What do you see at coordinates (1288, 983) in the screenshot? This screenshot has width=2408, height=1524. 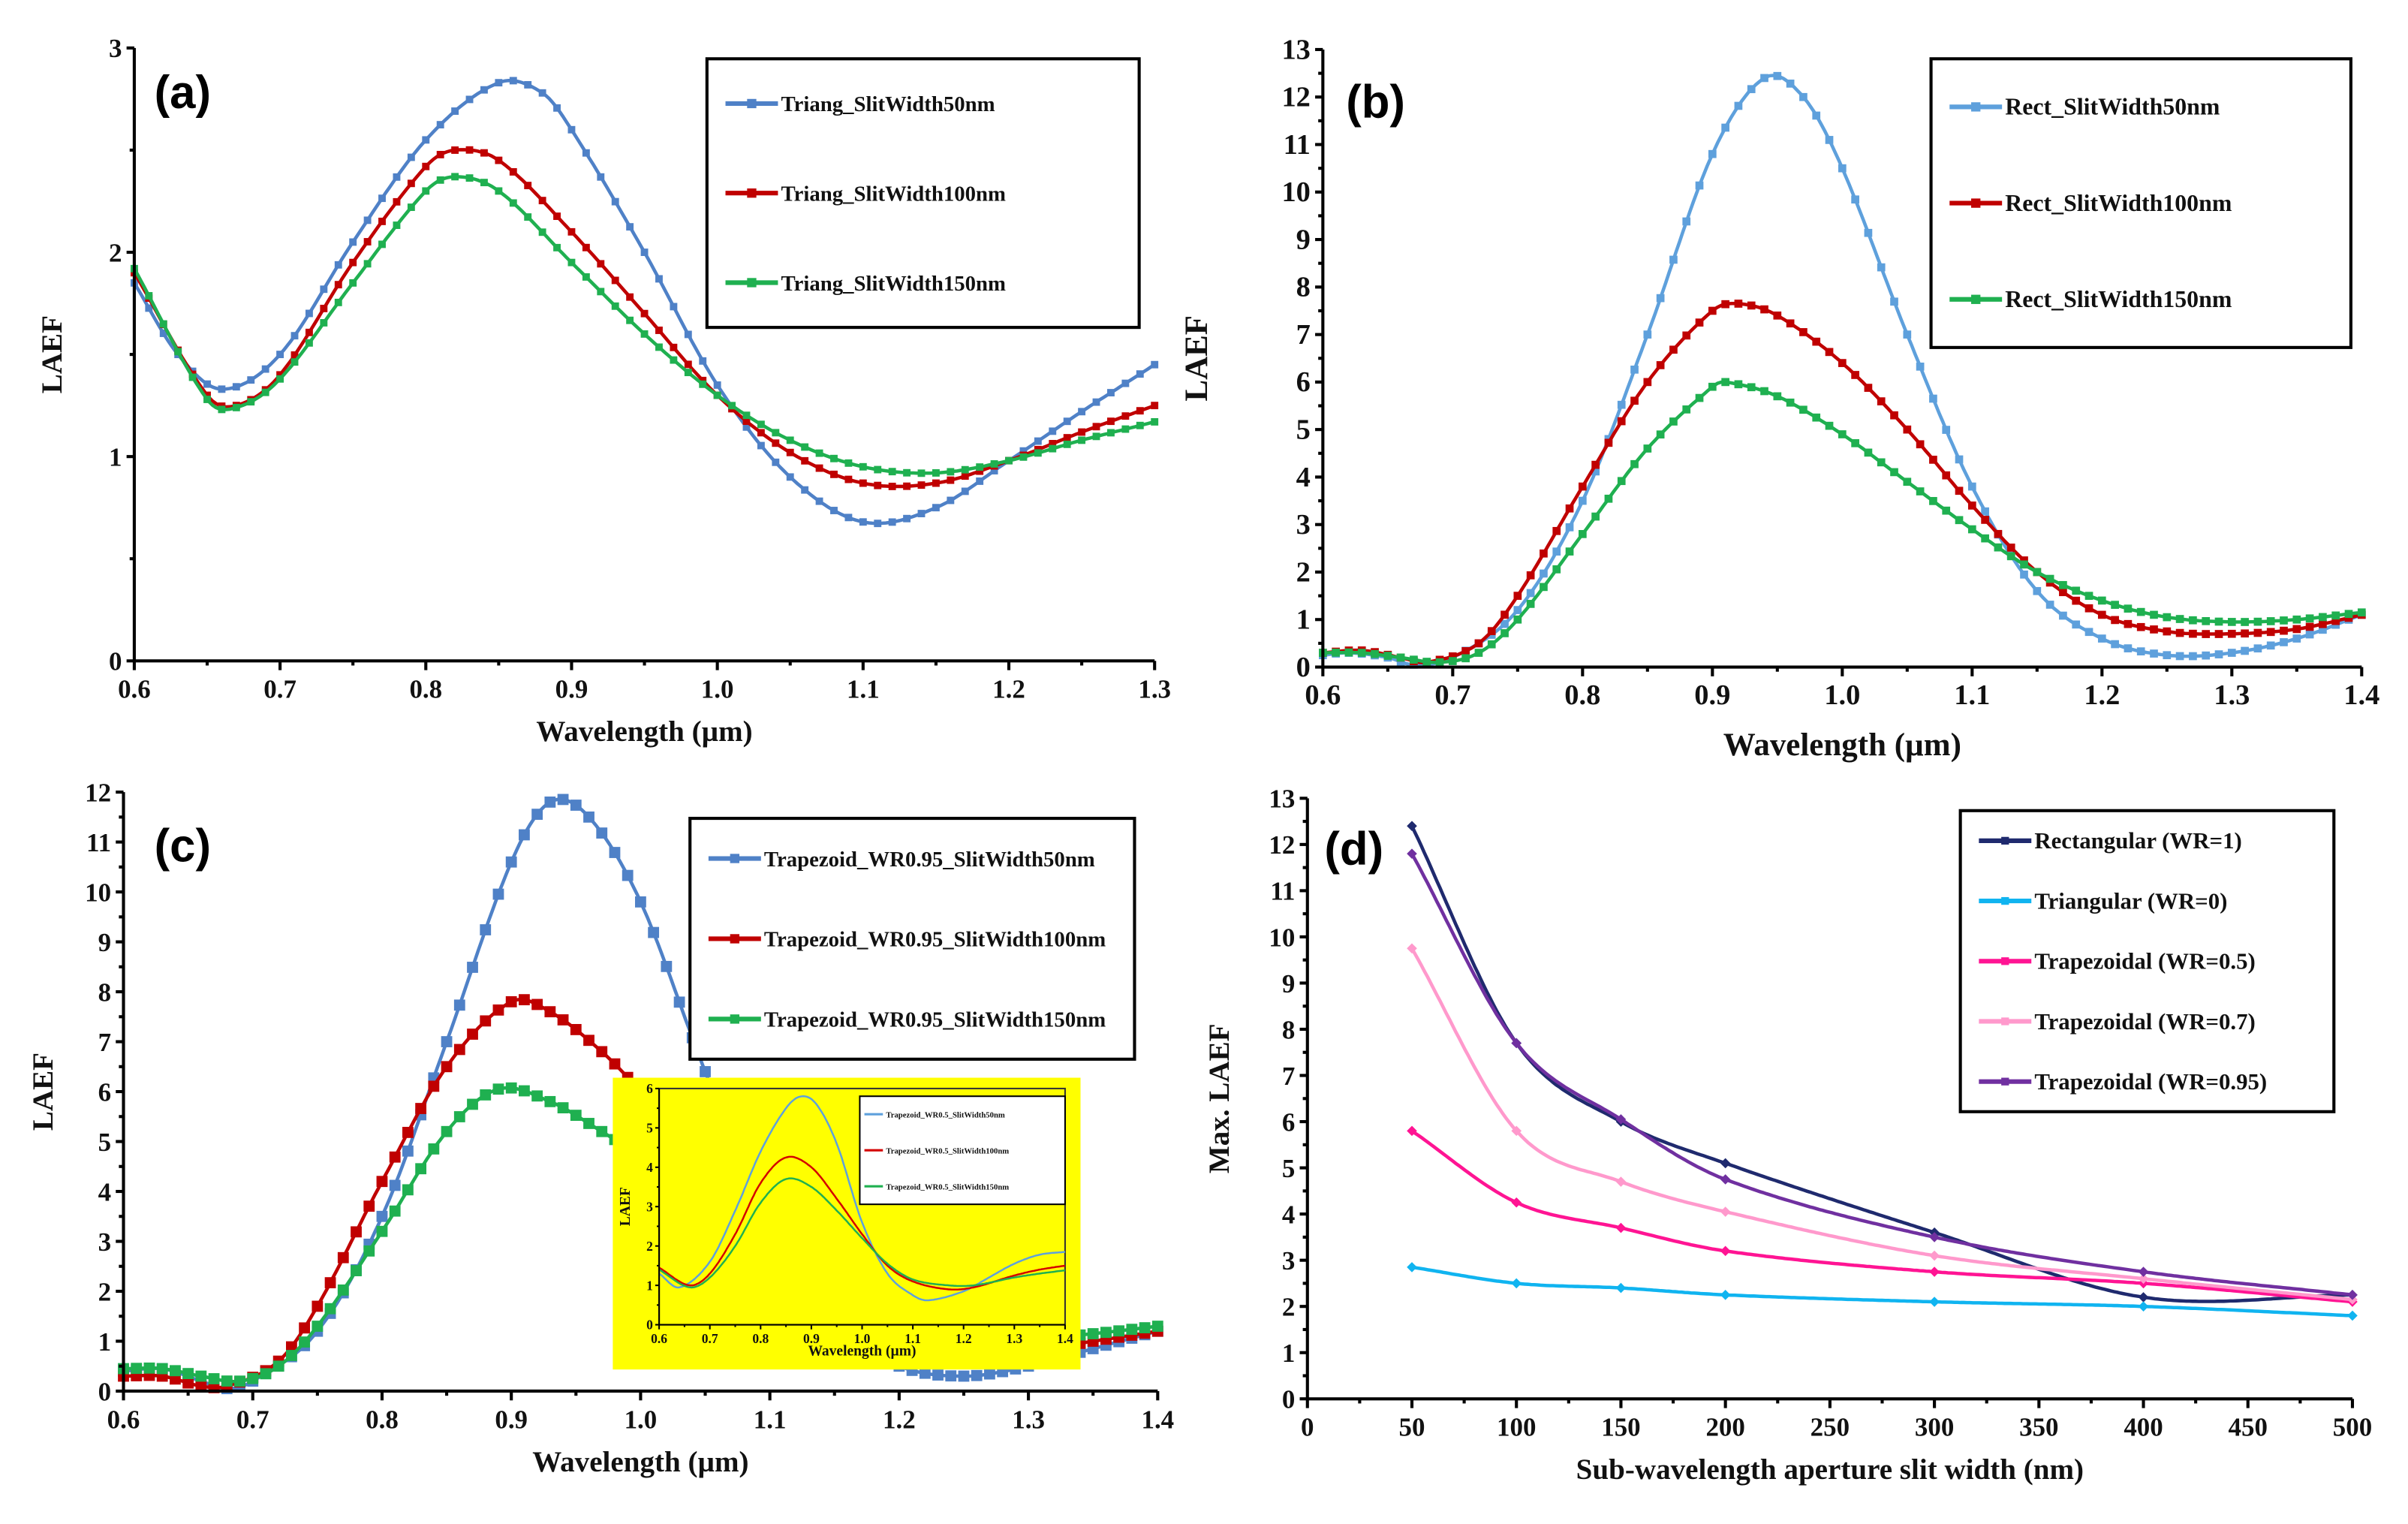 I see `y-tick-label: 9` at bounding box center [1288, 983].